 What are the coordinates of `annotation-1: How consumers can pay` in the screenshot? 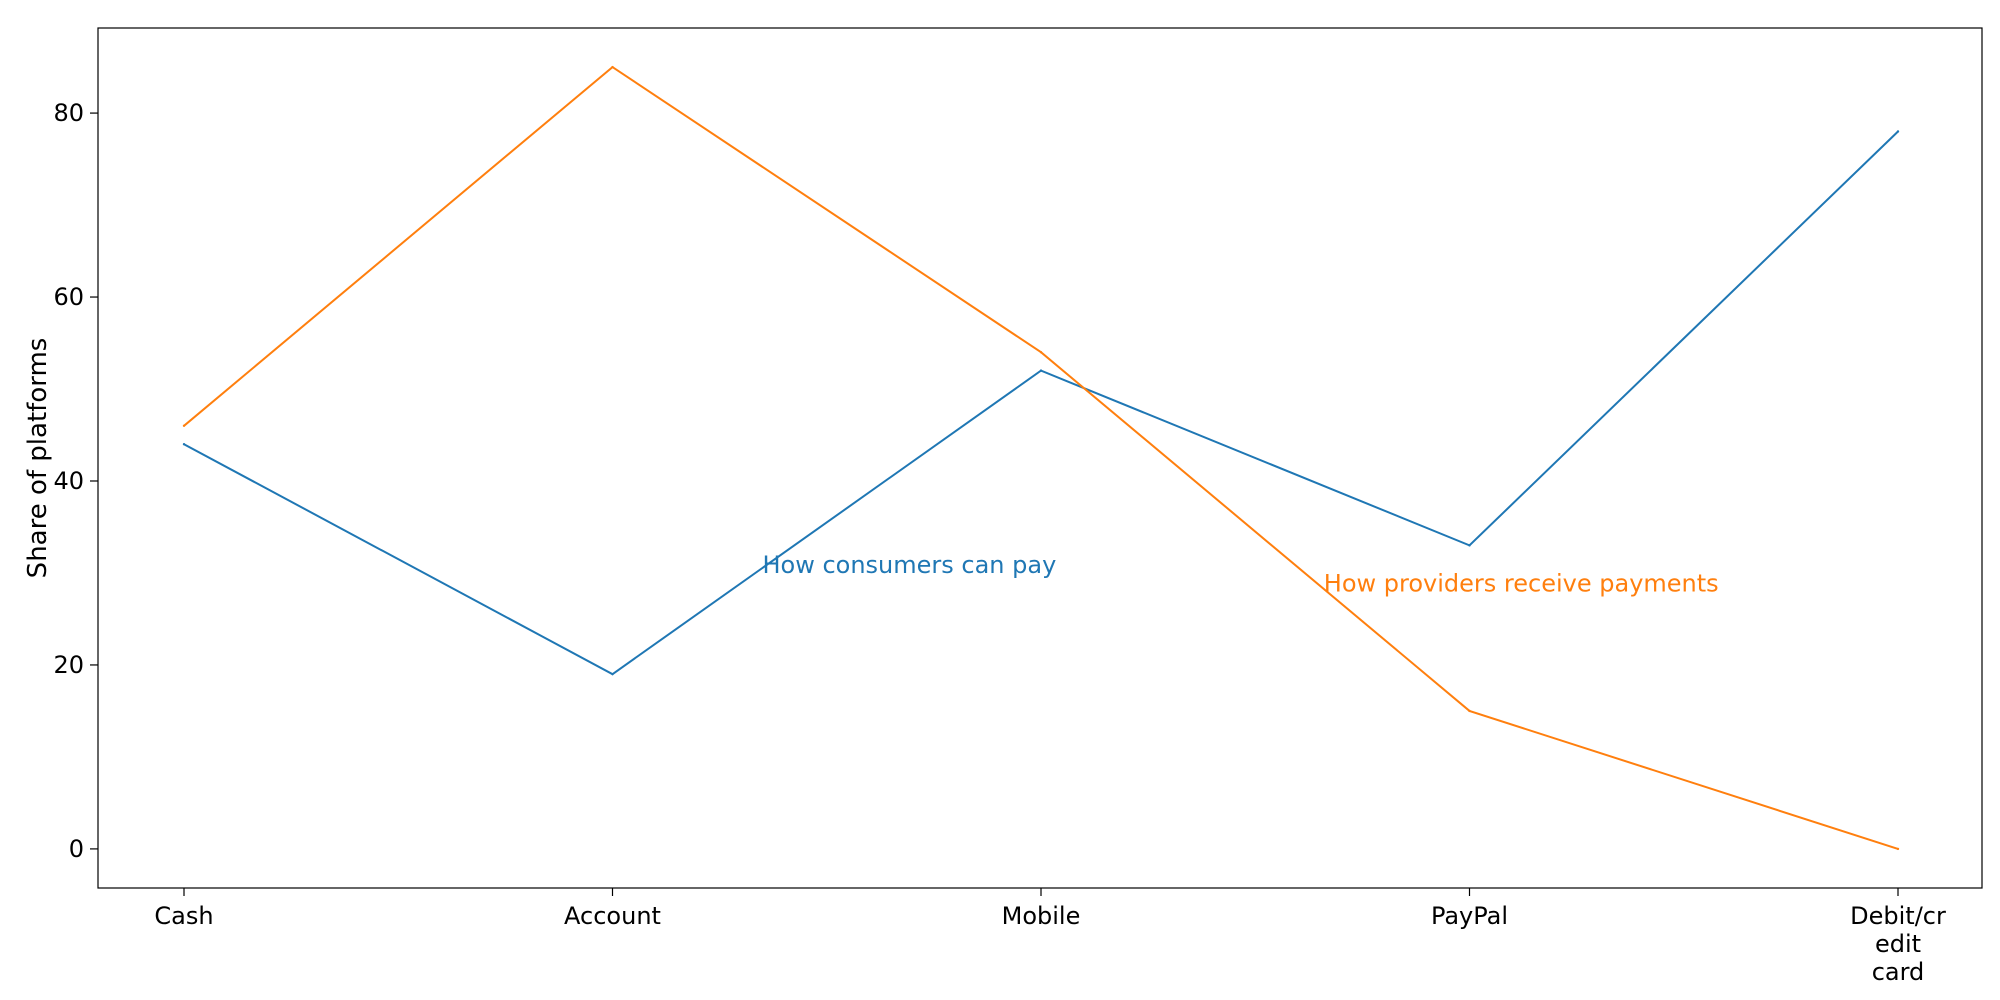 It's located at (909, 565).